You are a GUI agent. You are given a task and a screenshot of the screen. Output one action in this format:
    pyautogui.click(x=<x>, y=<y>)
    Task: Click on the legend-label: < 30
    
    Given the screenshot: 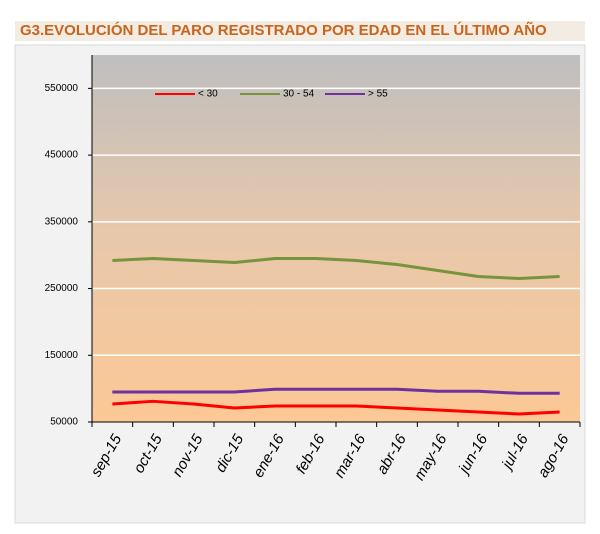 What is the action you would take?
    pyautogui.click(x=208, y=94)
    